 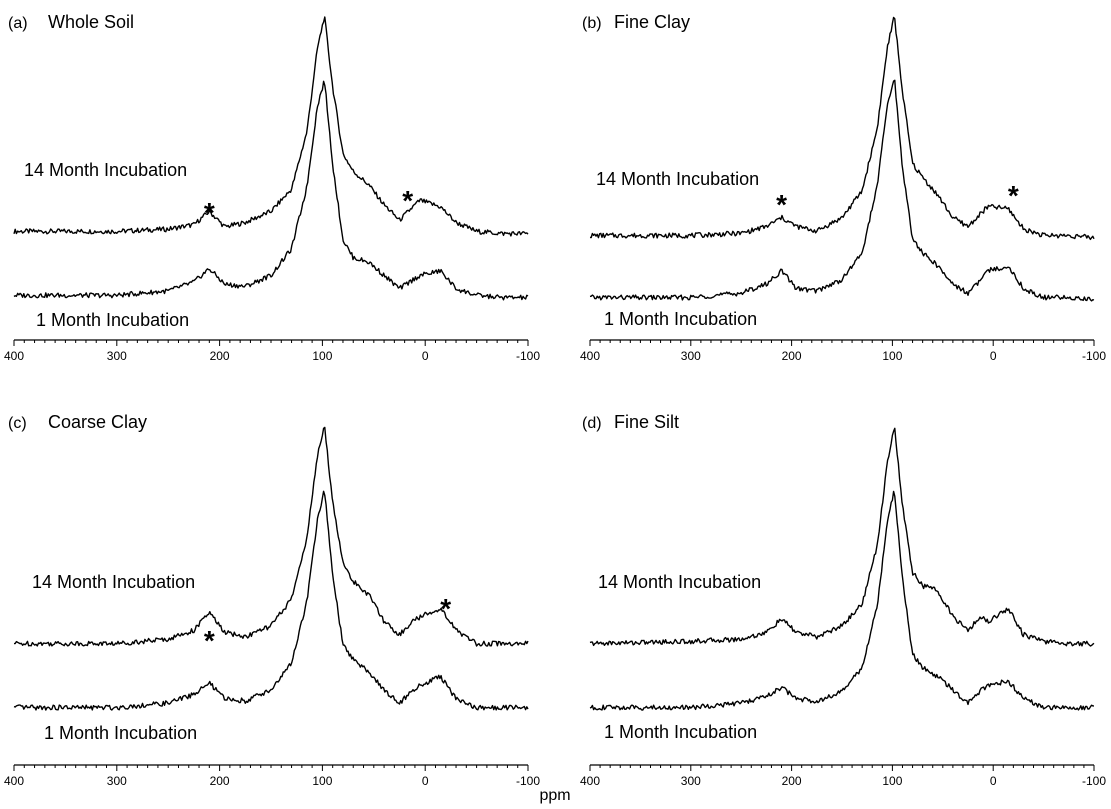 What do you see at coordinates (554, 795) in the screenshot?
I see `x-axis-title: ppm` at bounding box center [554, 795].